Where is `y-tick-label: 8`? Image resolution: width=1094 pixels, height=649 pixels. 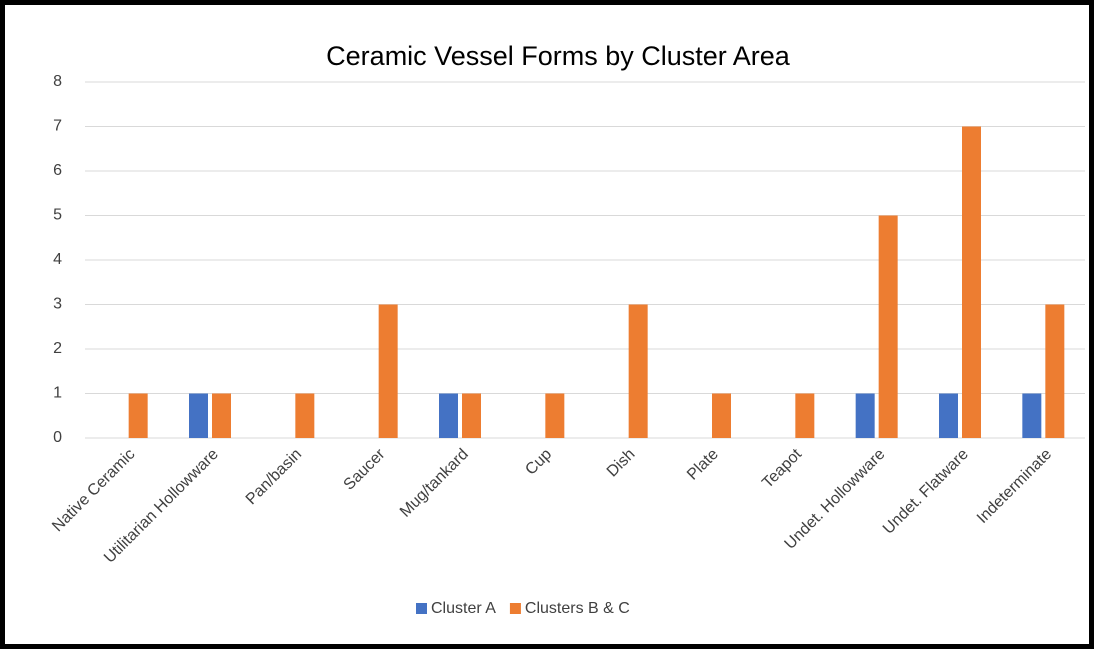 y-tick-label: 8 is located at coordinates (57, 81).